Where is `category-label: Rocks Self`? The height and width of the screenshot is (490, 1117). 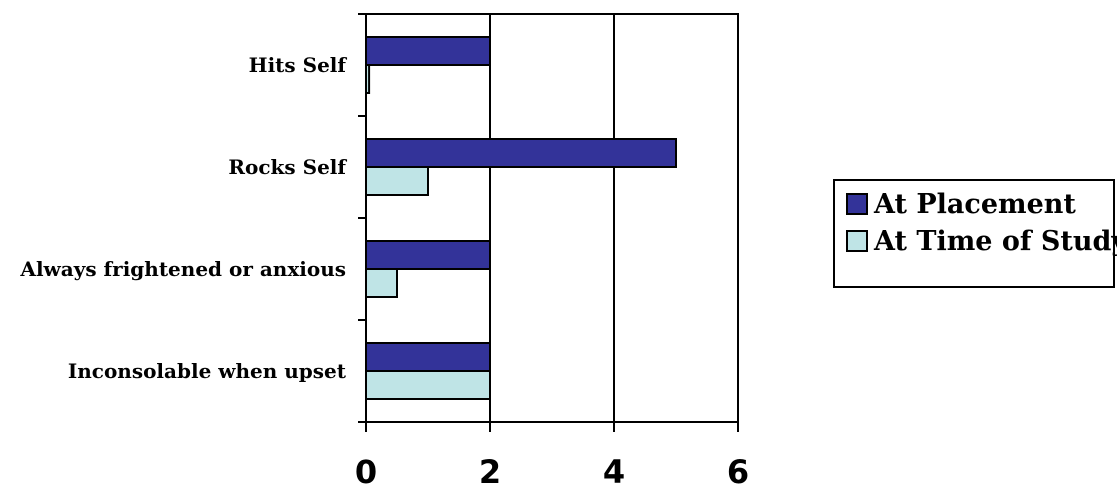 category-label: Rocks Self is located at coordinates (287, 167).